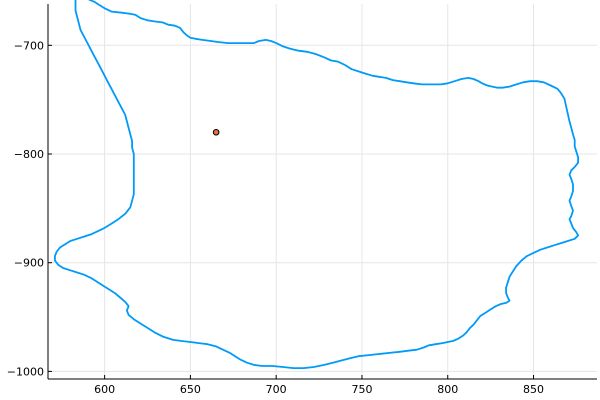 Image resolution: width=600 pixels, height=400 pixels. Describe the element at coordinates (533, 389) in the screenshot. I see `x-tick-label-5: 850` at that location.